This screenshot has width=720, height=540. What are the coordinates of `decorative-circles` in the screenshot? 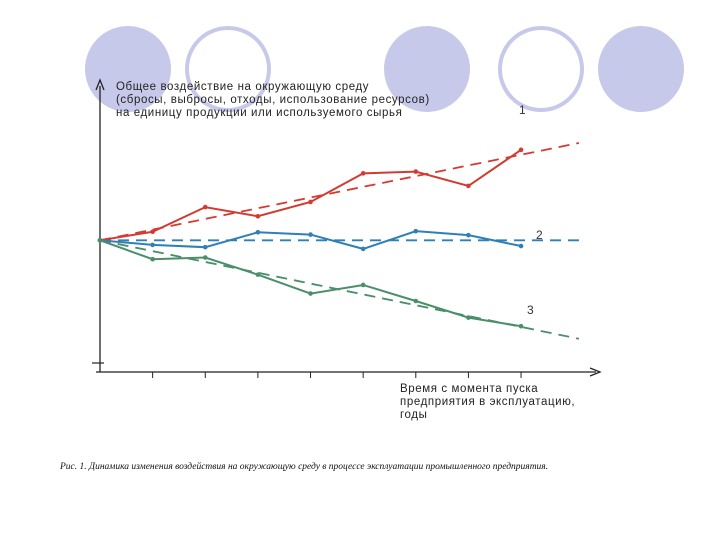 It's located at (384, 69).